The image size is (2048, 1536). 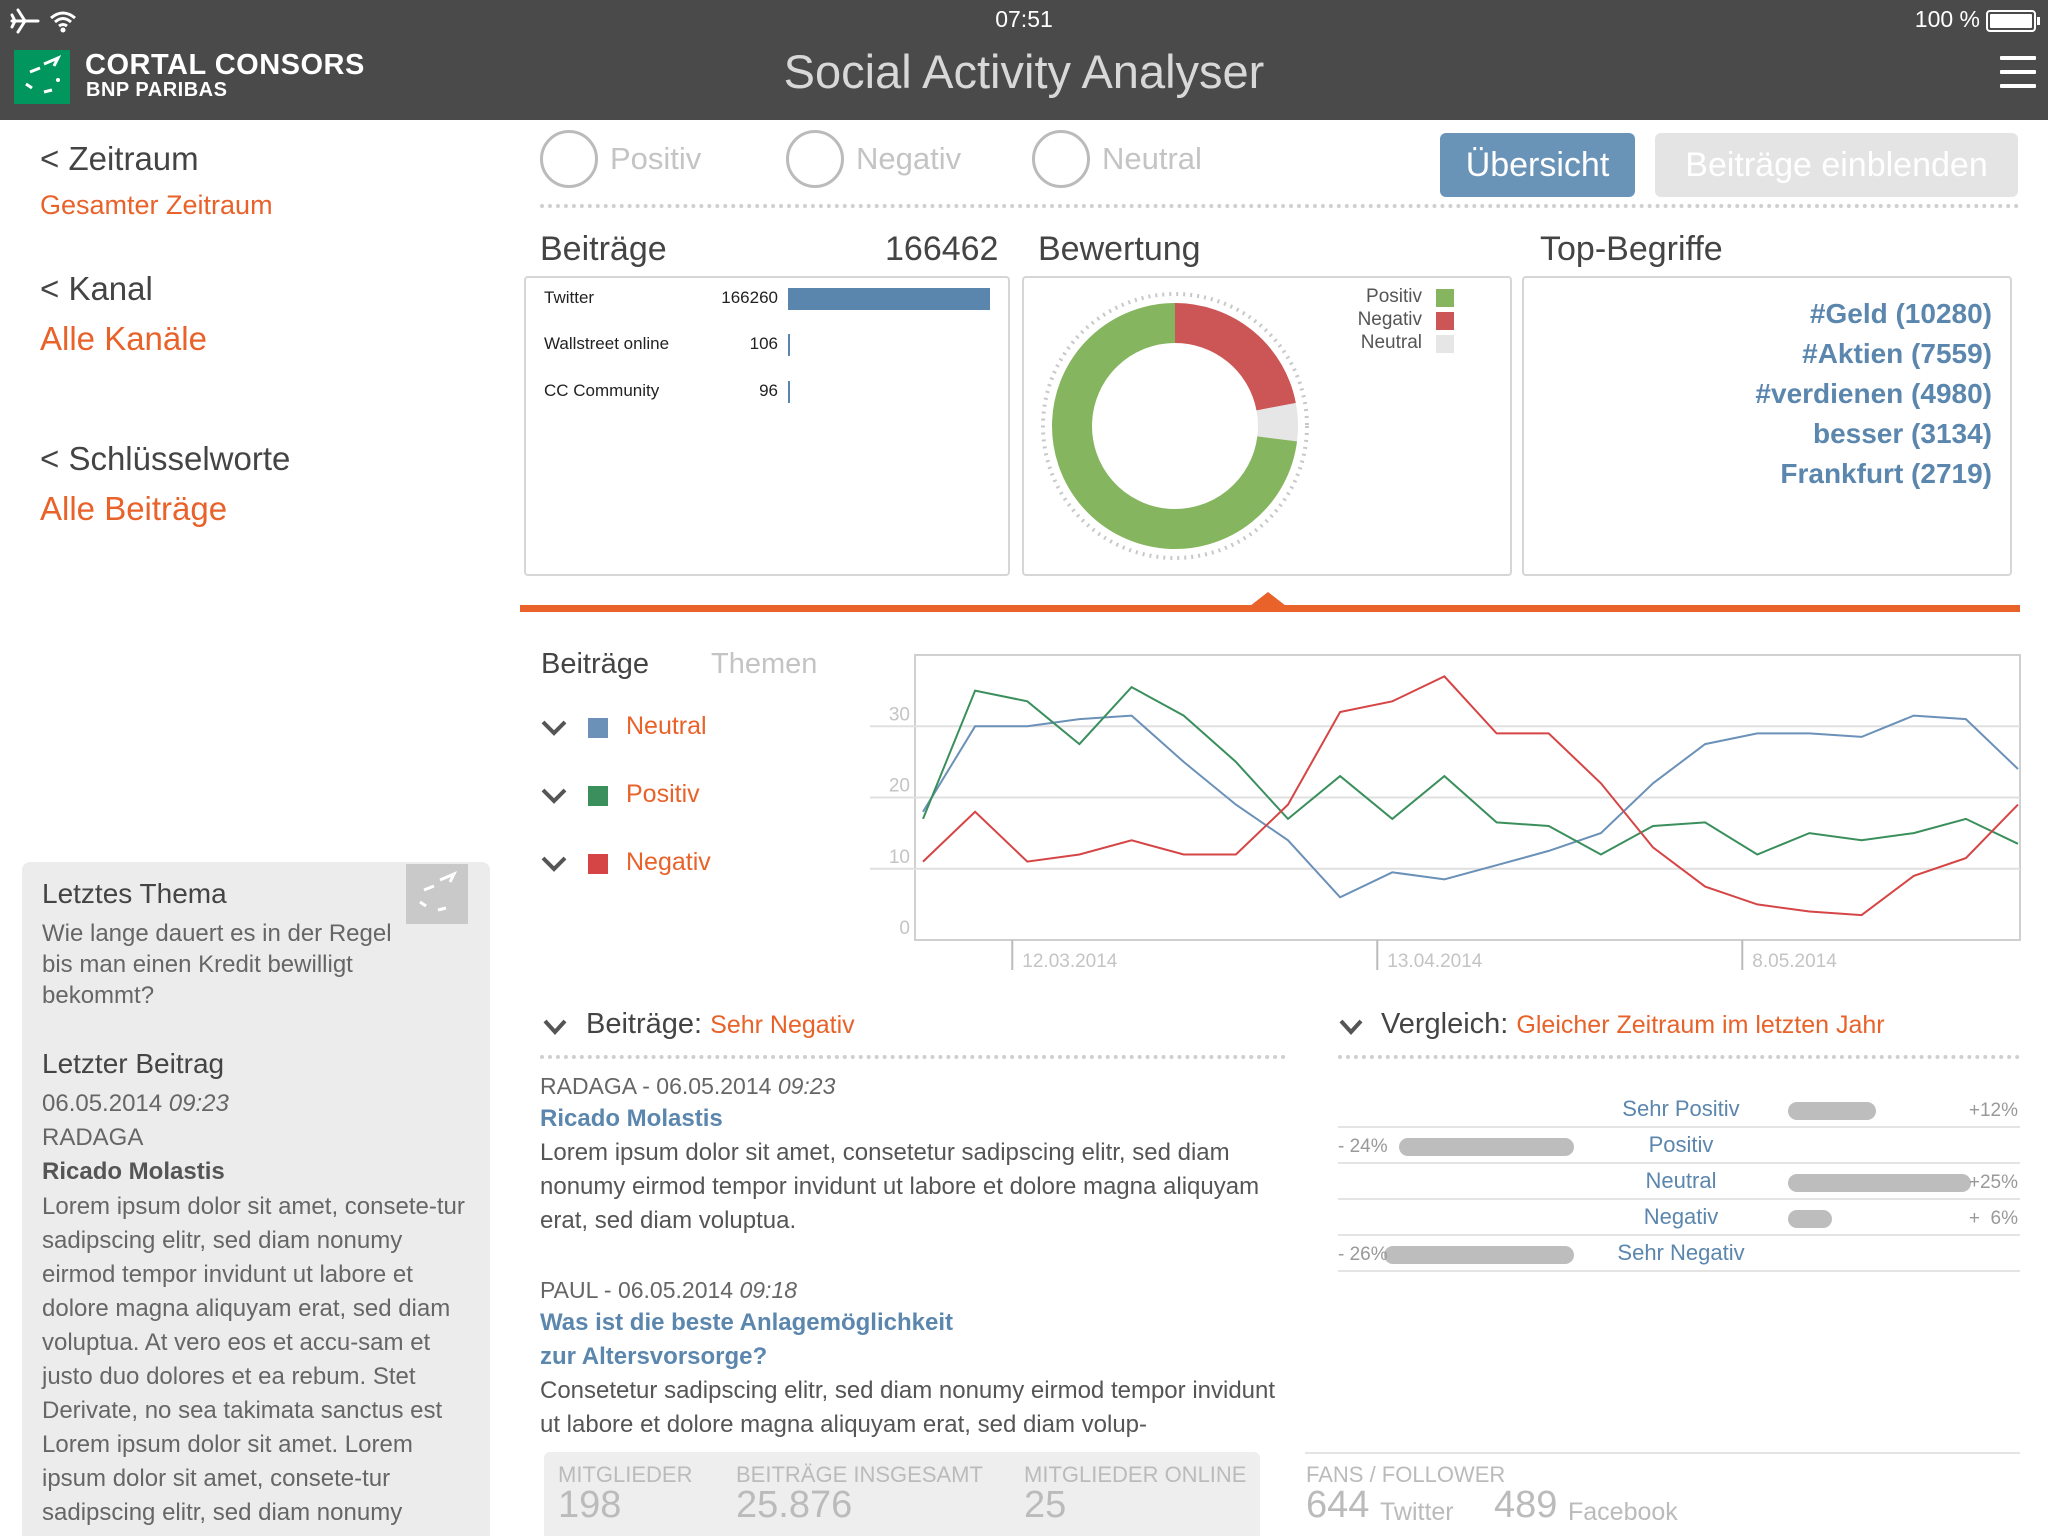 I want to click on legend-negativ-swatch, so click(x=1445, y=321).